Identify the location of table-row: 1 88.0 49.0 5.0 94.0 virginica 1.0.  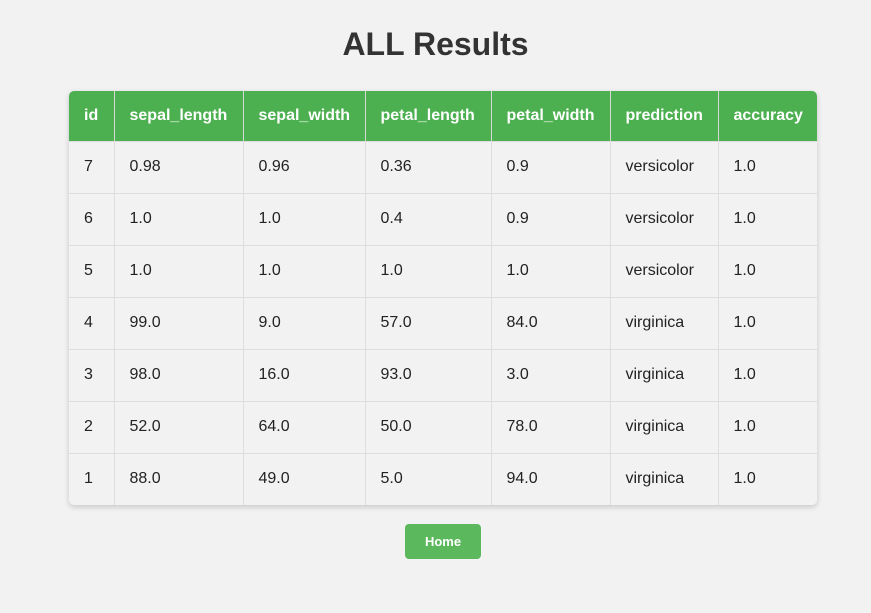
(443, 478).